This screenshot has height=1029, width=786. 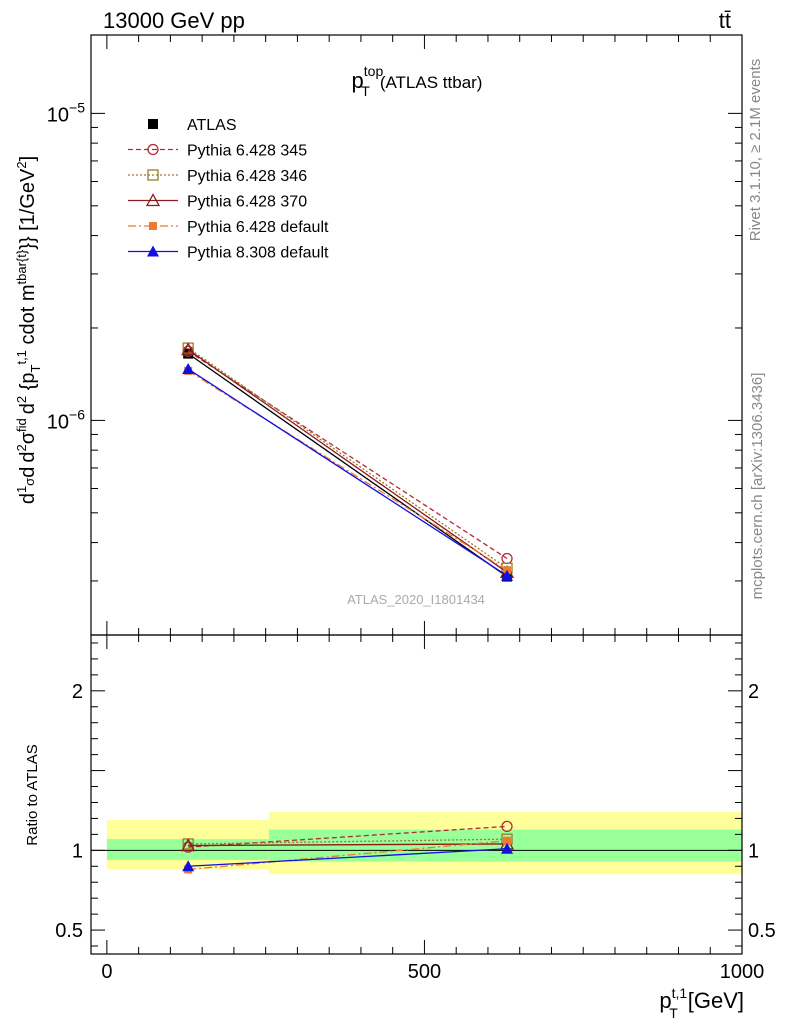 What do you see at coordinates (28, 384) in the screenshot?
I see `ylabel-brace-p: {p` at bounding box center [28, 384].